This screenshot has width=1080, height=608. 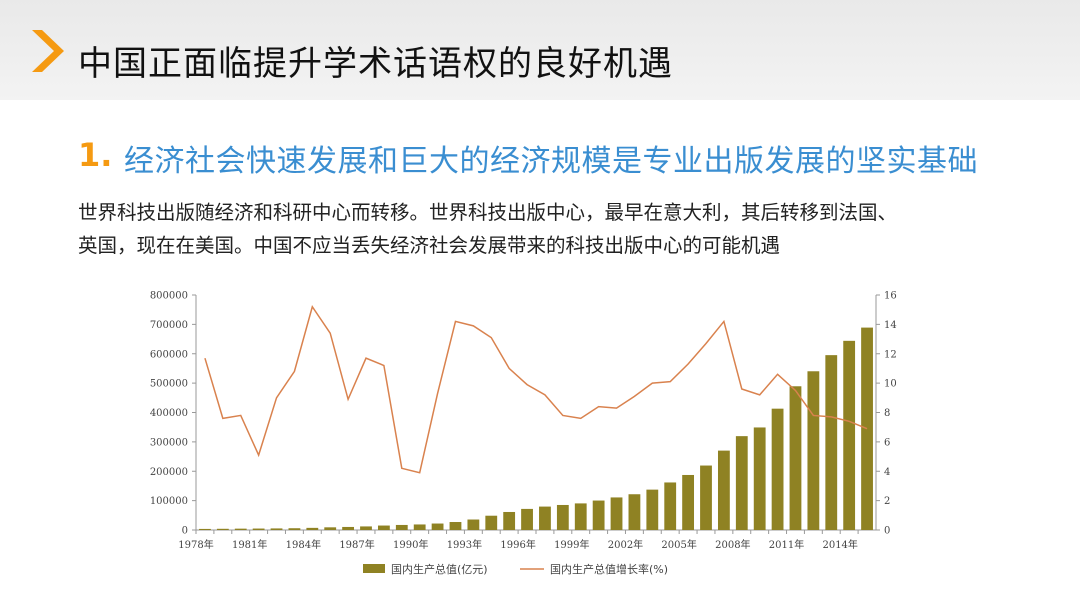 I want to click on x-tick-label: 2008年, so click(x=732, y=544).